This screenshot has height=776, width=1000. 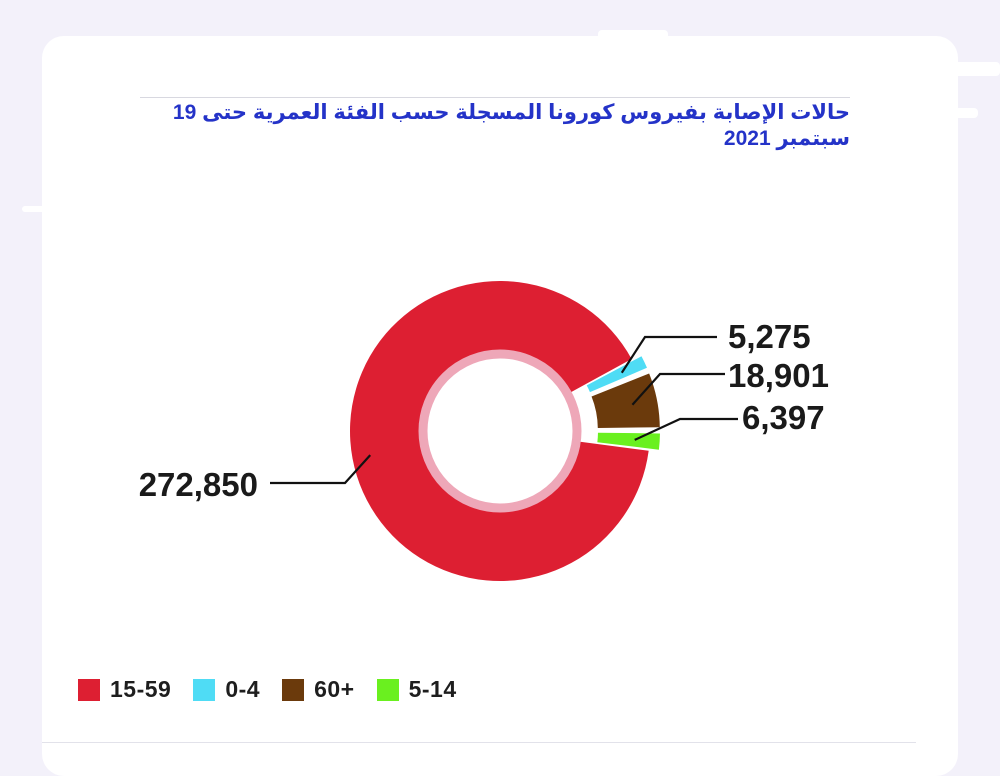 What do you see at coordinates (278, 689) in the screenshot?
I see `chart-legend: 15-59 0-4 60+ 5-14` at bounding box center [278, 689].